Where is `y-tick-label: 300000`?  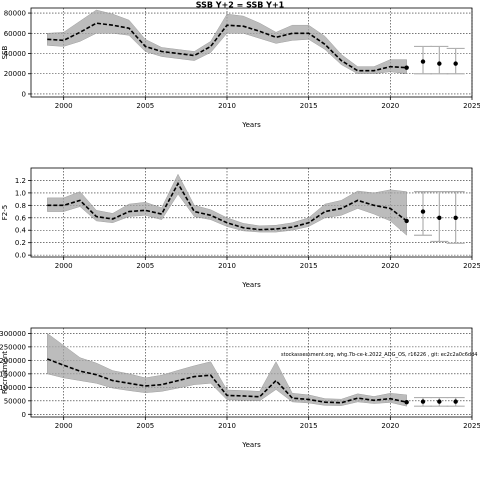
y-tick-label: 300000 is located at coordinates (13, 334).